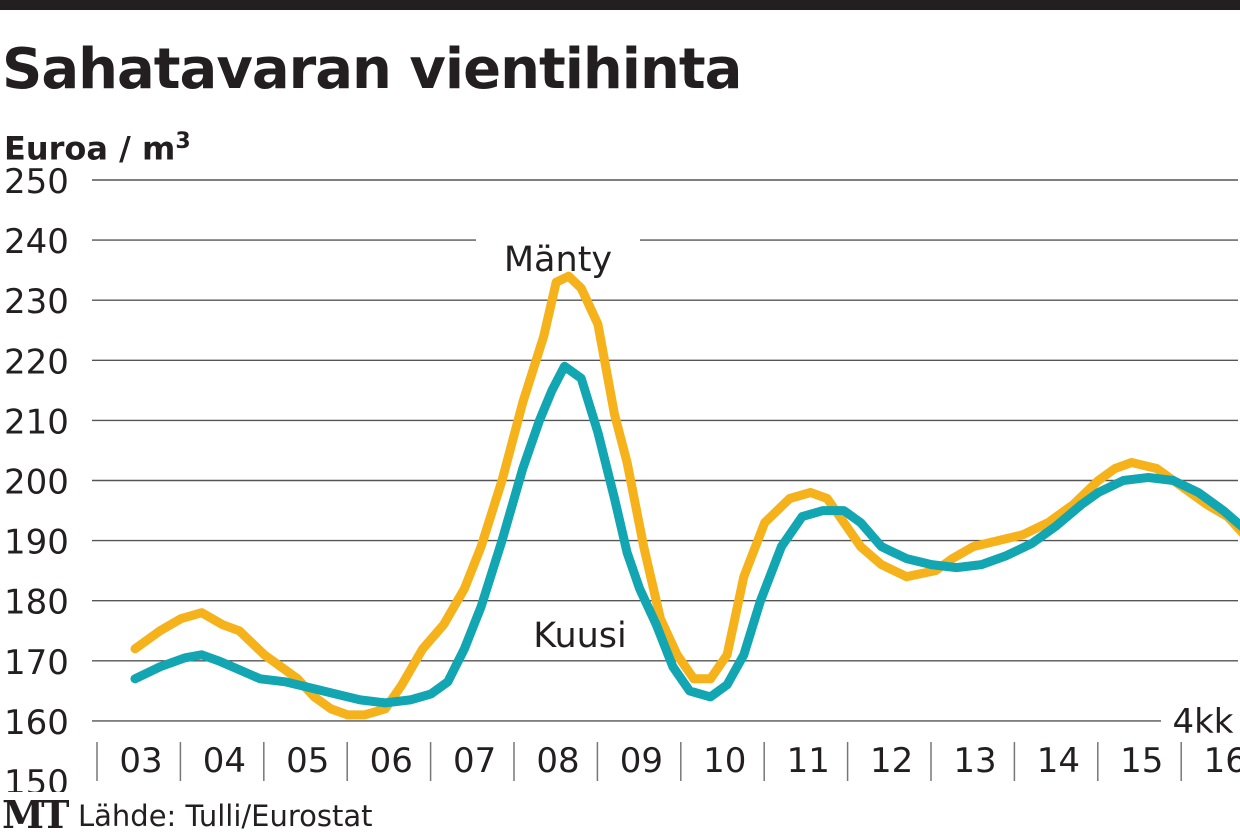 Image resolution: width=1240 pixels, height=839 pixels. I want to click on x-tick-label: 14, so click(1058, 761).